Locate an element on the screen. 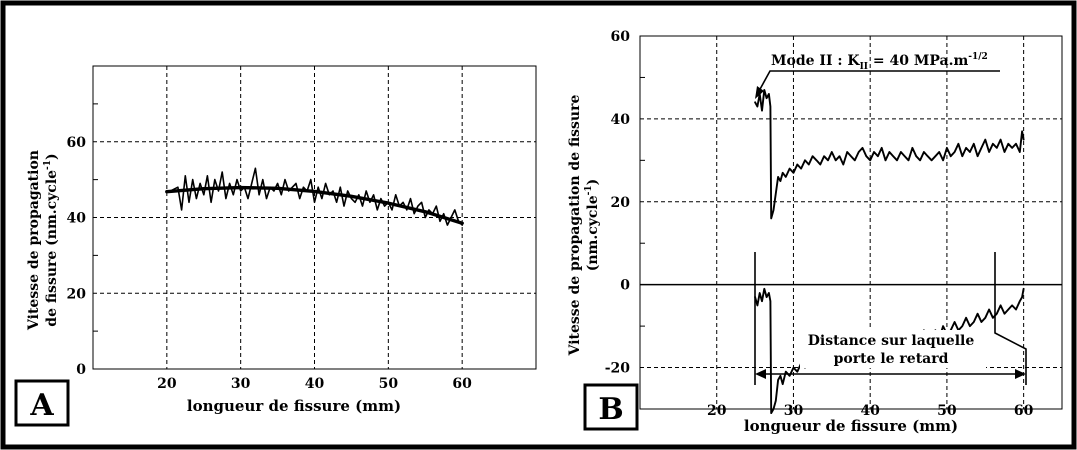 The image size is (1077, 450). chart-b-y-label-main: (nm.cycle is located at coordinates (593, 233).